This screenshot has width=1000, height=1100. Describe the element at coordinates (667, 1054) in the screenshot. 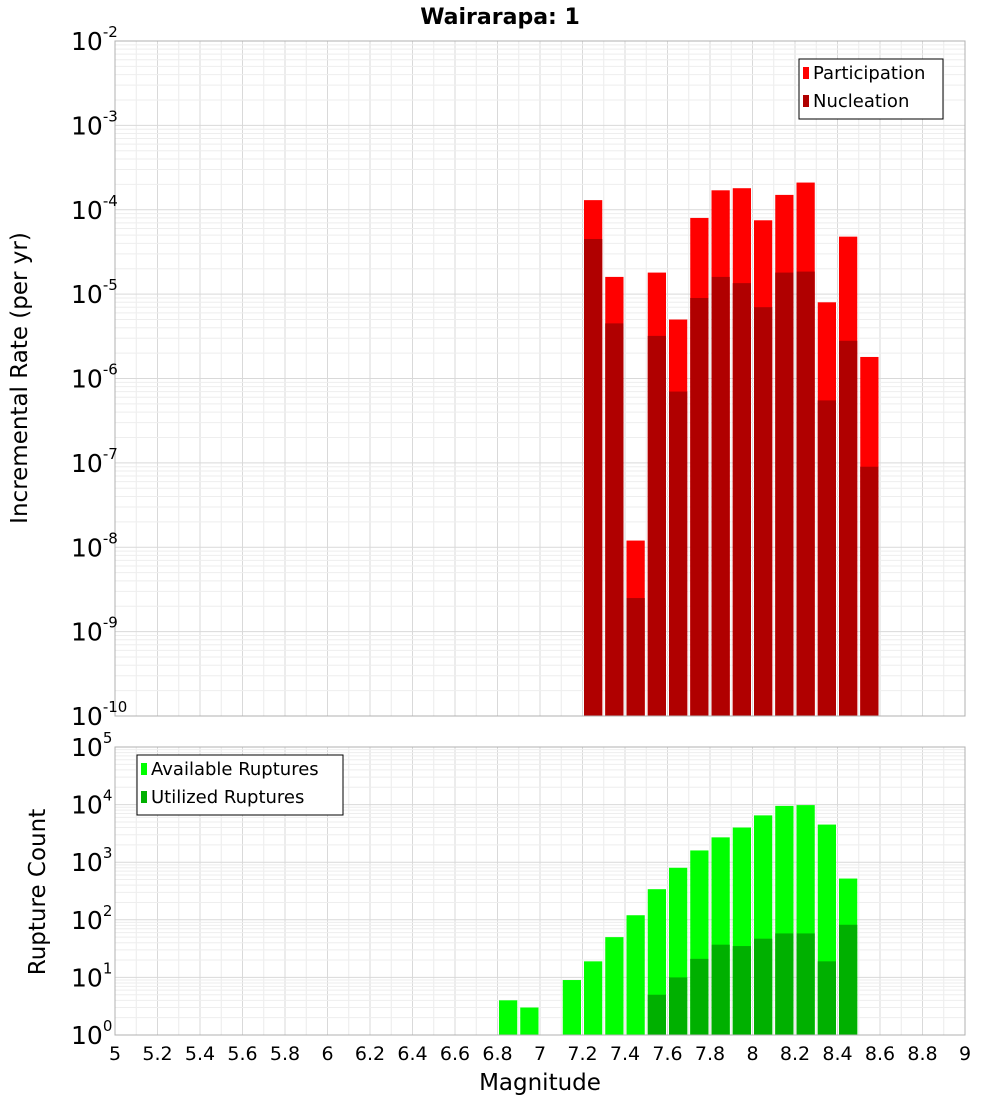

I see `x-tick-label: 7.6` at that location.